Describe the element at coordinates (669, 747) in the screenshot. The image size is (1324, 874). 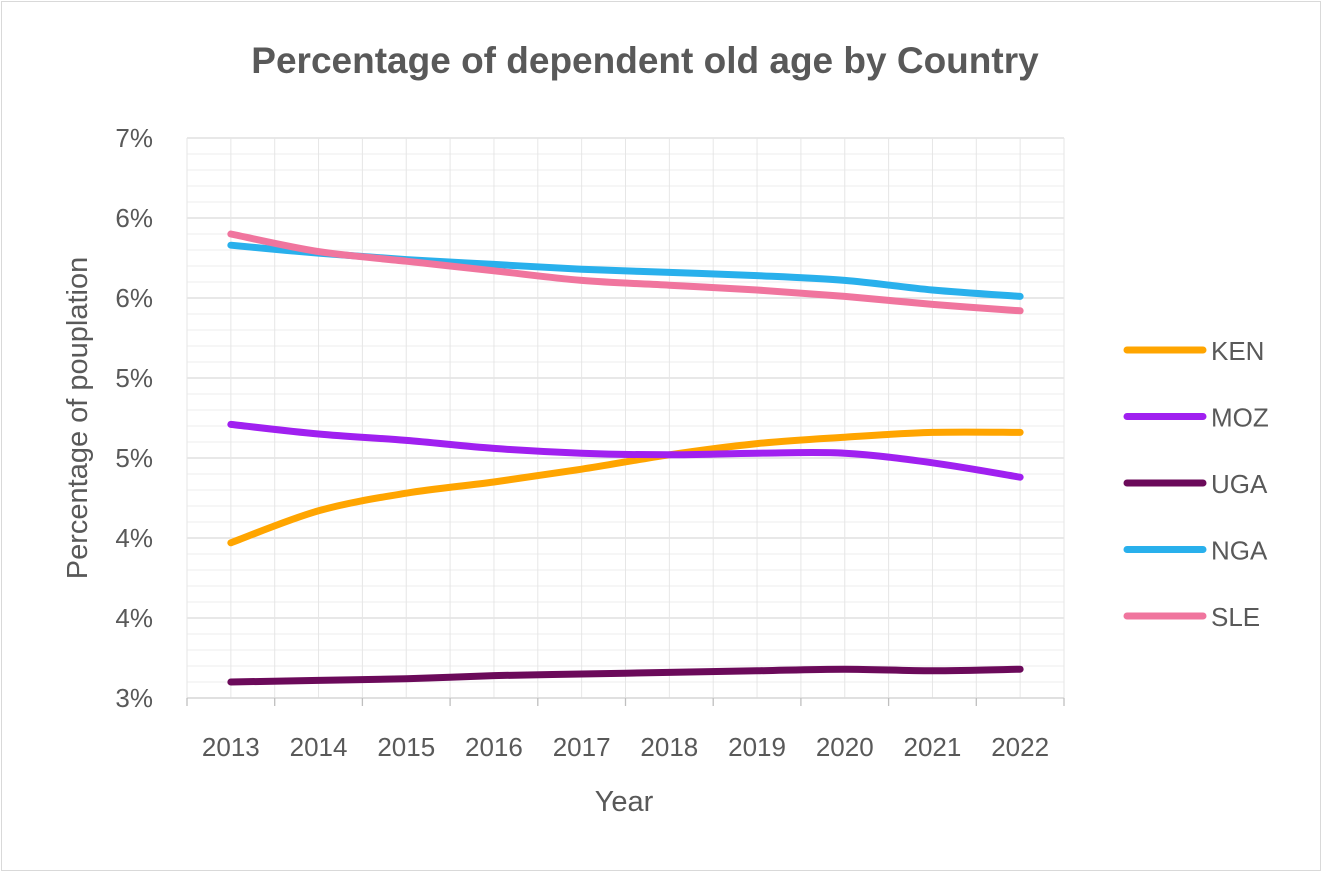
I see `x-tick-label: 2018` at that location.